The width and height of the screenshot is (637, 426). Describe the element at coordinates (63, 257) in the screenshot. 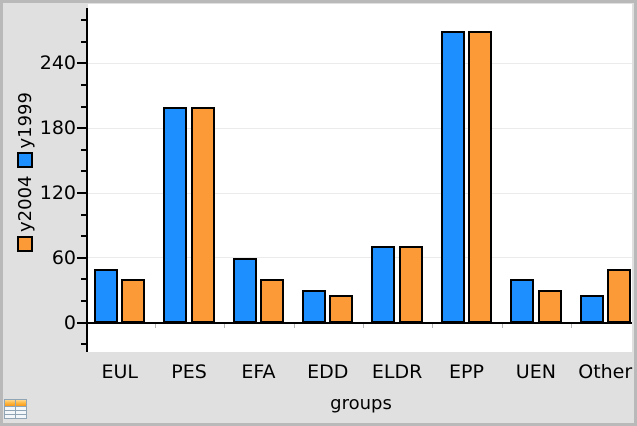

I see `y-tick-label-60: 60` at that location.